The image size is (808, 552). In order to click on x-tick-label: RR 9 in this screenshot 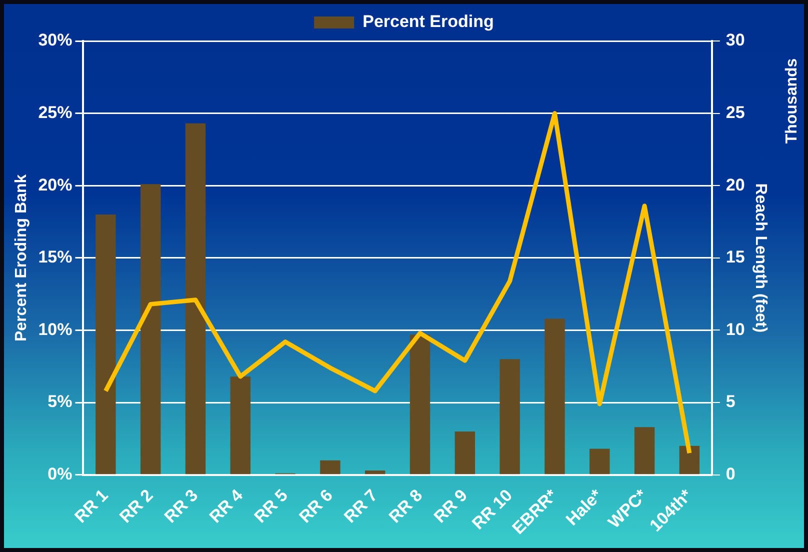, I will do `click(451, 506)`.